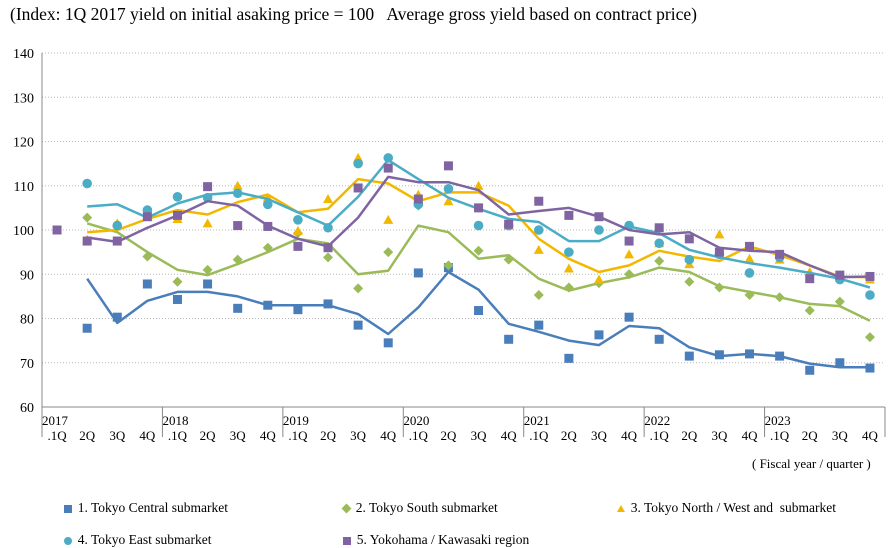 The width and height of the screenshot is (895, 548). I want to click on y-tick-label-130: 130, so click(23, 98).